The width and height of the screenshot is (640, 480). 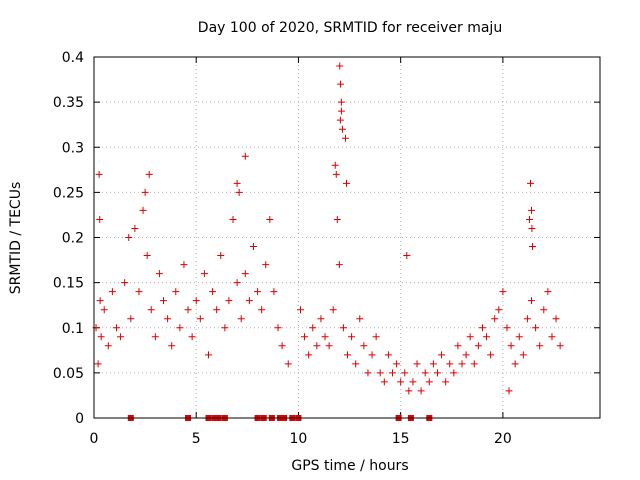 I want to click on x-tick-label: 5, so click(x=196, y=439).